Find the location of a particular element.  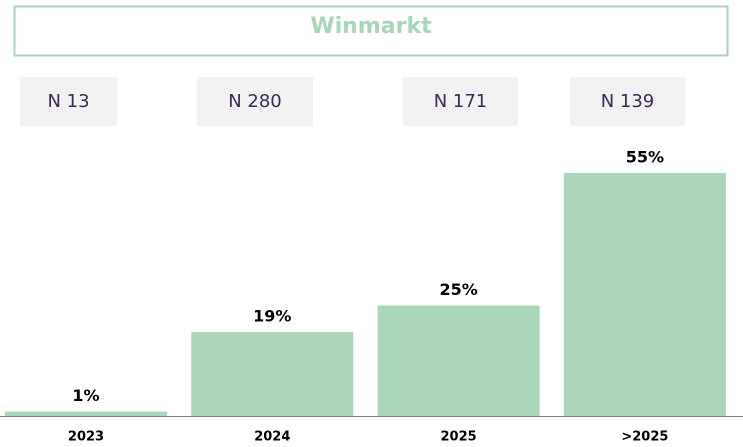

n-label: N 280 is located at coordinates (255, 101).